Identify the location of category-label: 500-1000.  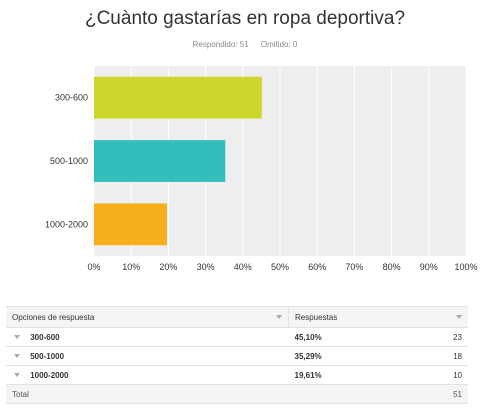
(69, 161).